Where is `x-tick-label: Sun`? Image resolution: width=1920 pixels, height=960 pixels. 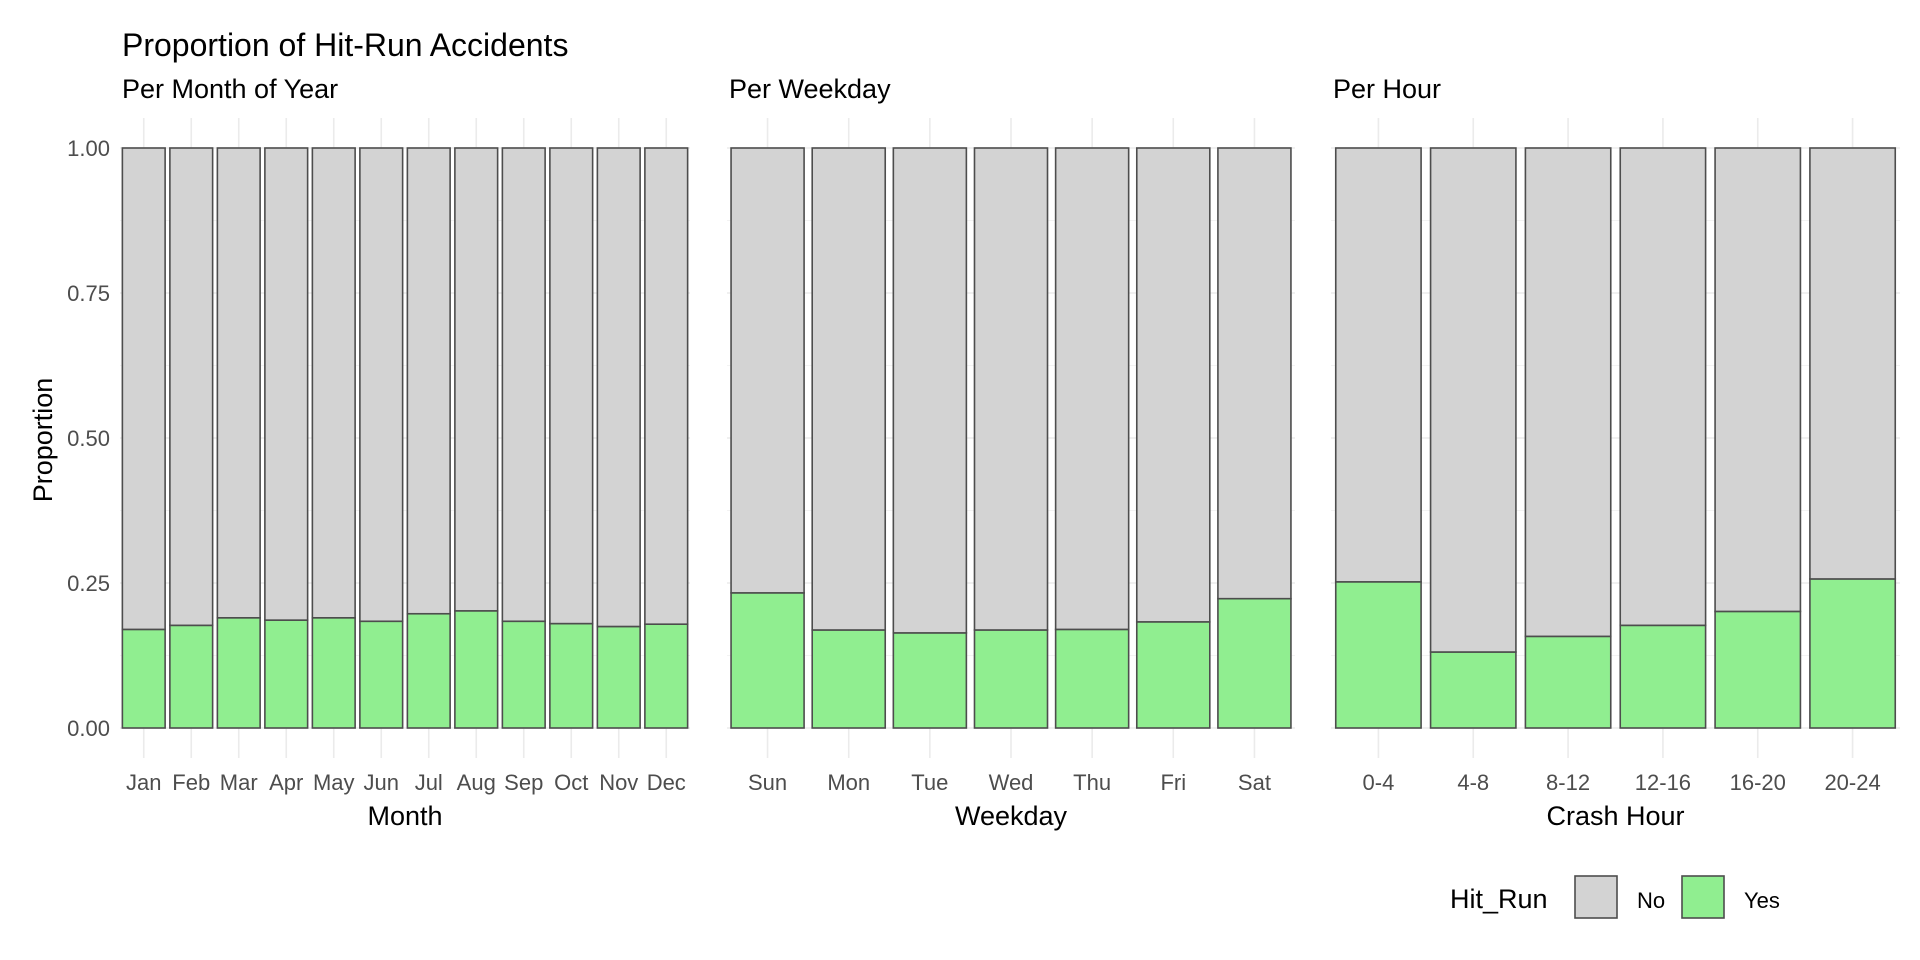 x-tick-label: Sun is located at coordinates (767, 782).